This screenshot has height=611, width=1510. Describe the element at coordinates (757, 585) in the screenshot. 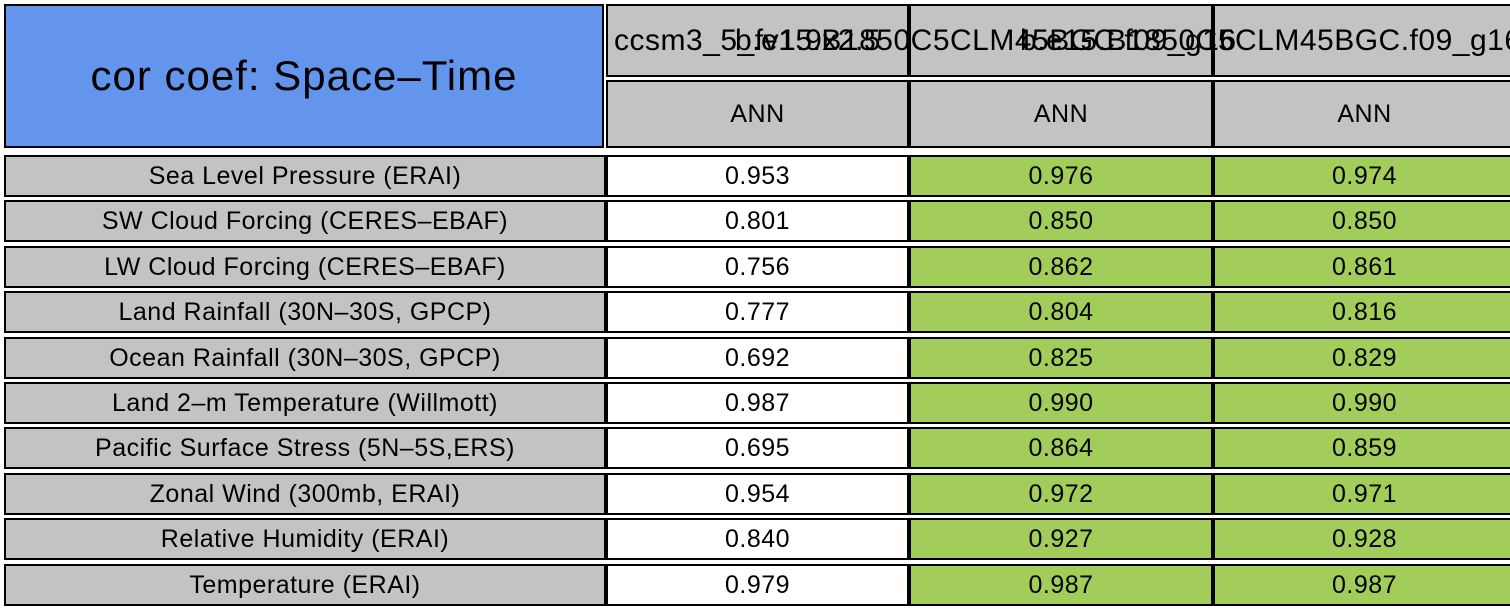

I see `value-cell: 0.979` at that location.